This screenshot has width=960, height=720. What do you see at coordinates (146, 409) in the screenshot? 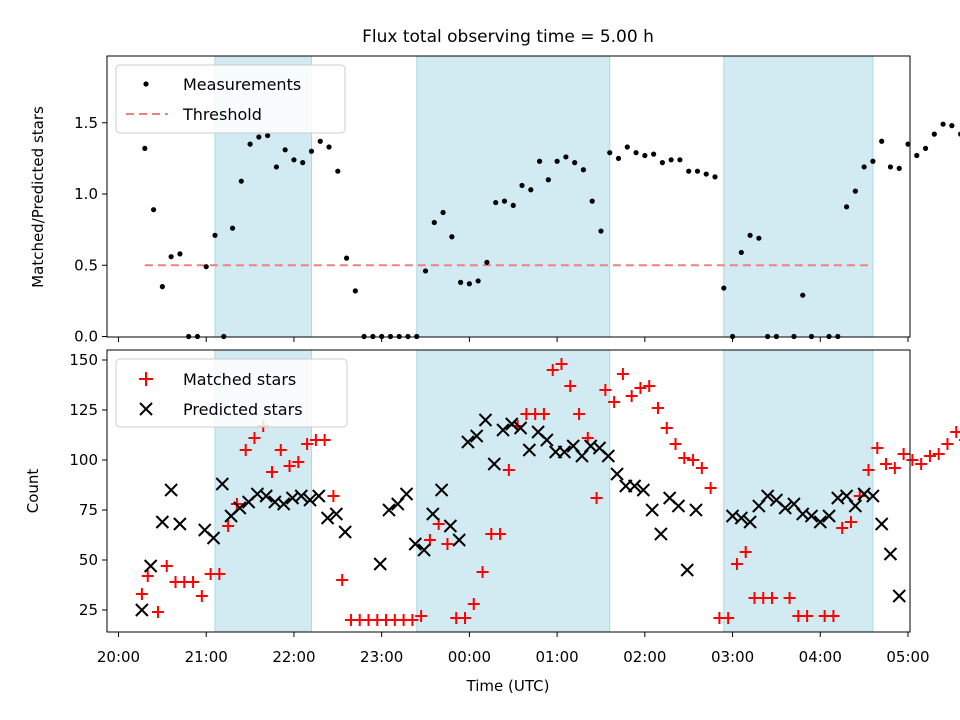
I see `legend-predicted-marker` at bounding box center [146, 409].